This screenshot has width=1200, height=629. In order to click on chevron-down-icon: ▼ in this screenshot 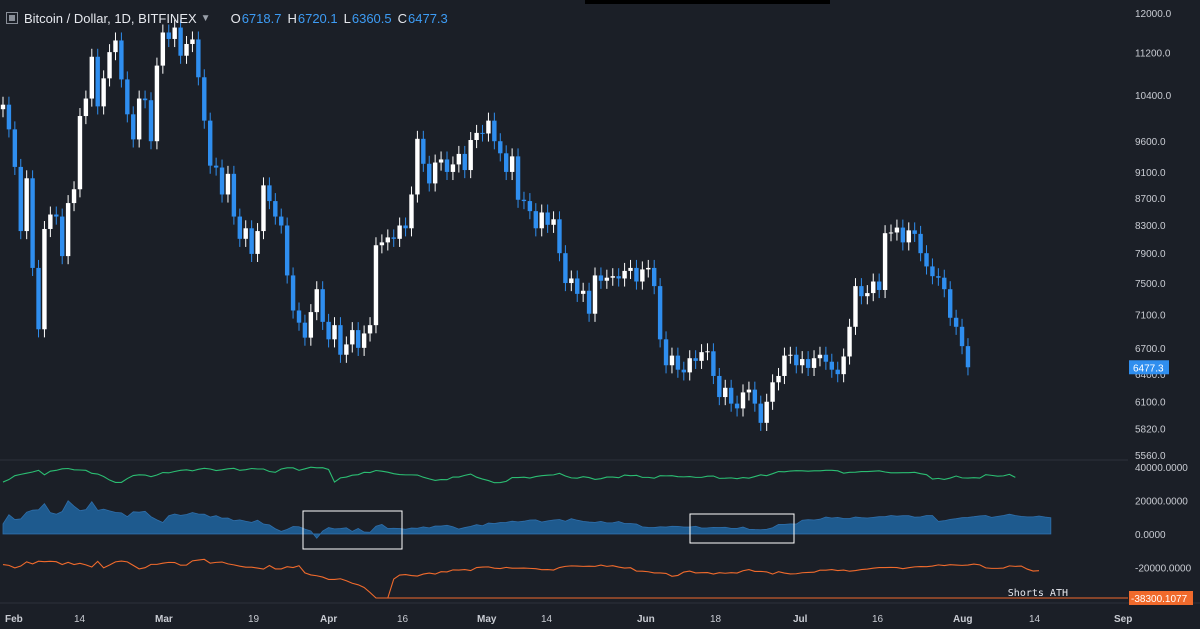, I will do `click(205, 18)`.